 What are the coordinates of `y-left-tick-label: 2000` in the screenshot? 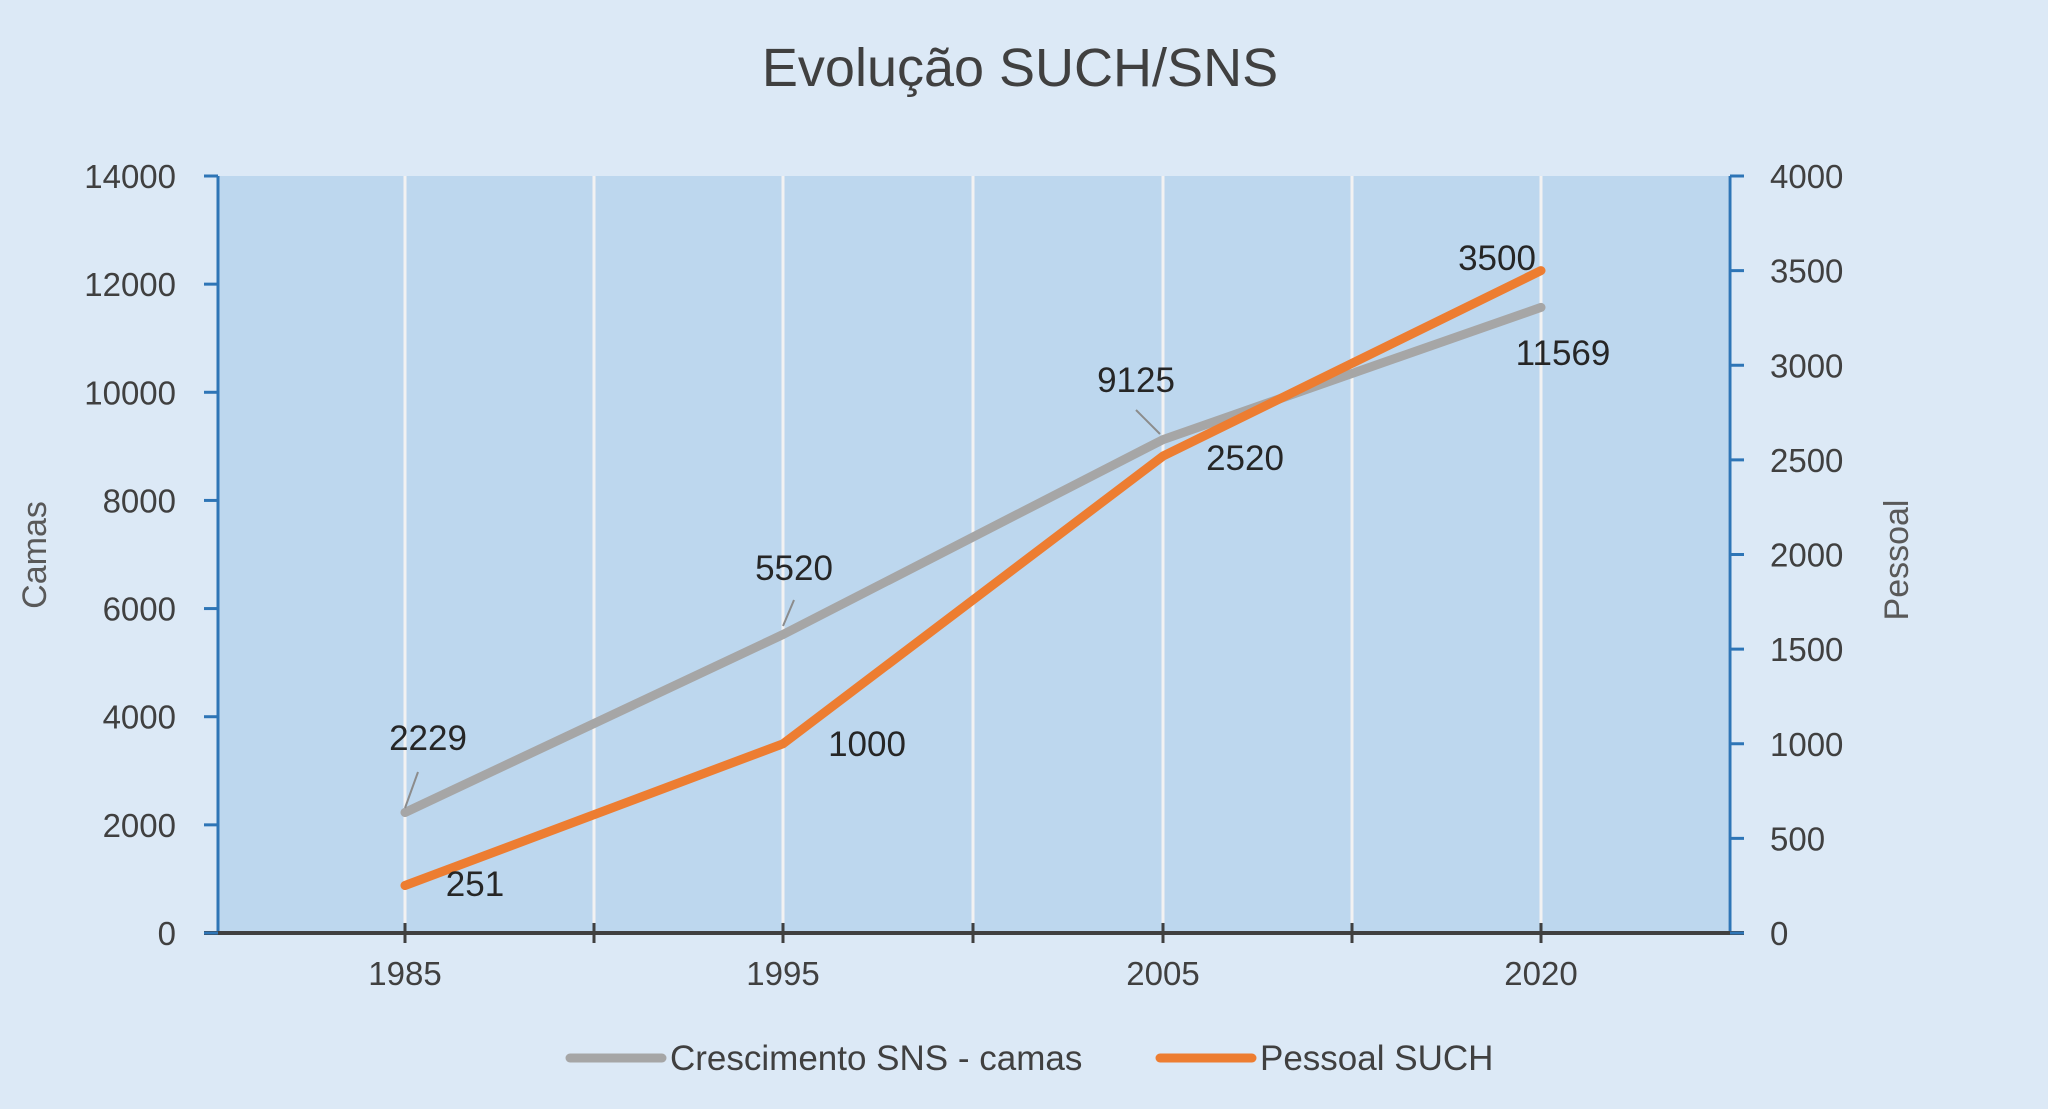 It's located at (139, 825).